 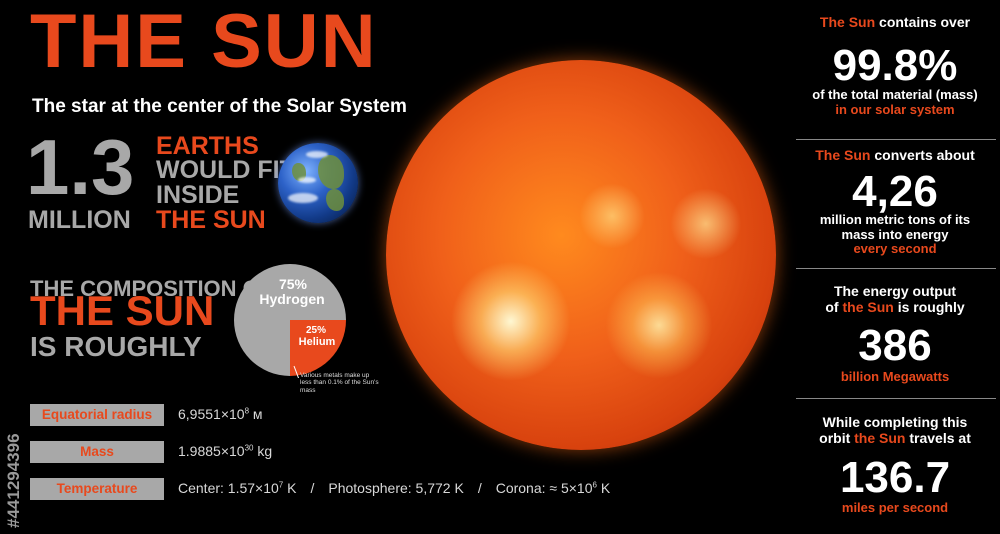 I want to click on property-label-temperature: Temperature, so click(x=97, y=489).